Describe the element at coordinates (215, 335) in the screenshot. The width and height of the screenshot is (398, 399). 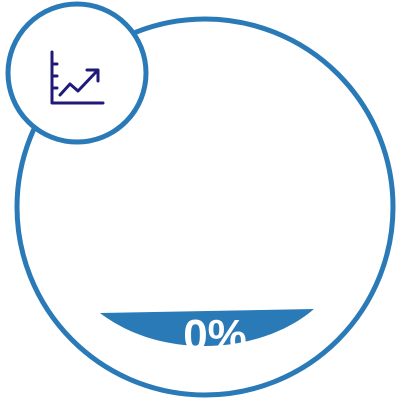
I see `percent-value-label: 0%` at that location.